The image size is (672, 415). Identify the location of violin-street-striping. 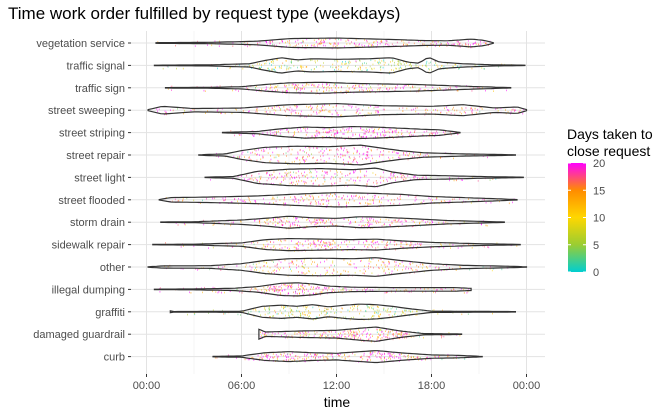
(341, 133).